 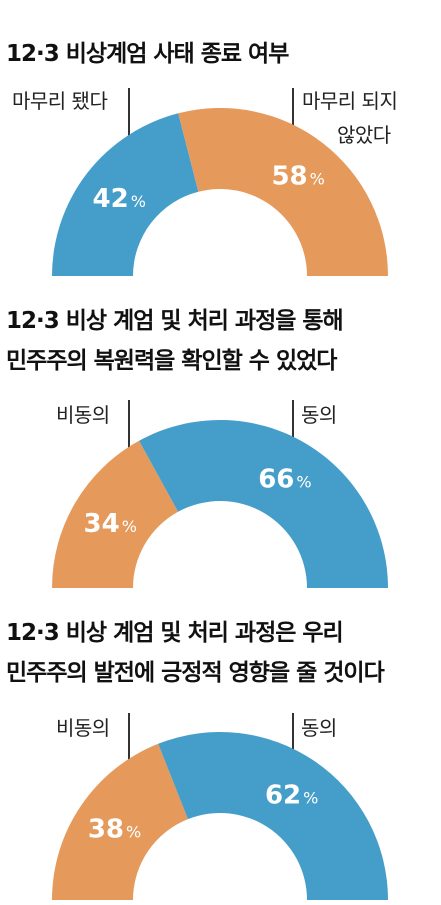 I want to click on chart2-slice-left, so click(x=115, y=514).